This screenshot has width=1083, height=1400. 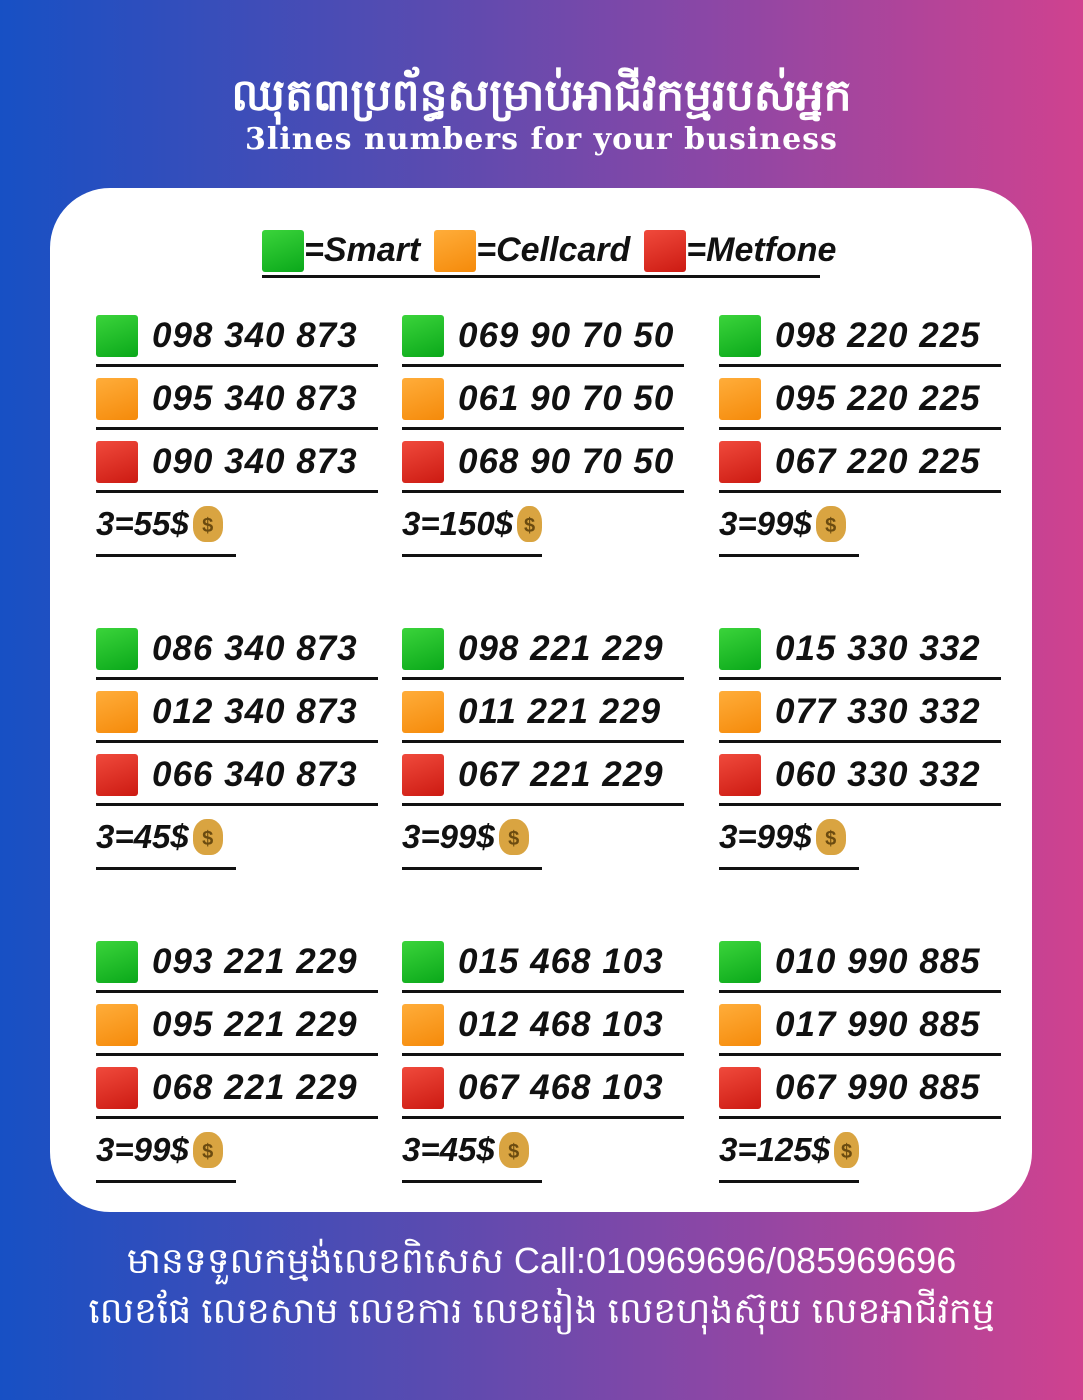 What do you see at coordinates (255, 774) in the screenshot?
I see `phone-number: 066 340 873` at bounding box center [255, 774].